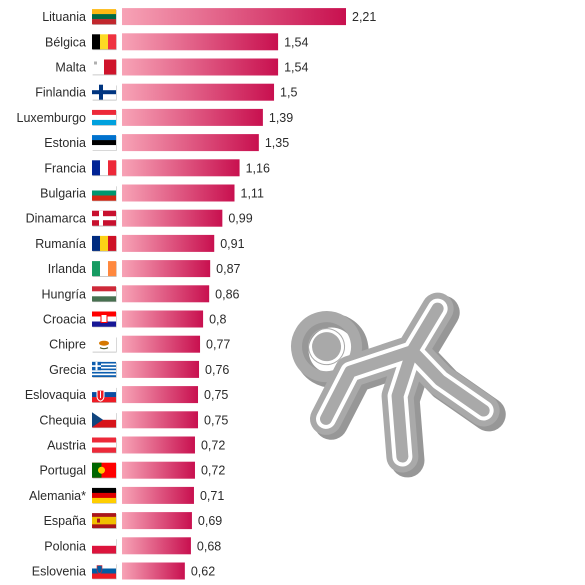 This screenshot has width=585, height=585. I want to click on czechia-flag-icon, so click(104, 420).